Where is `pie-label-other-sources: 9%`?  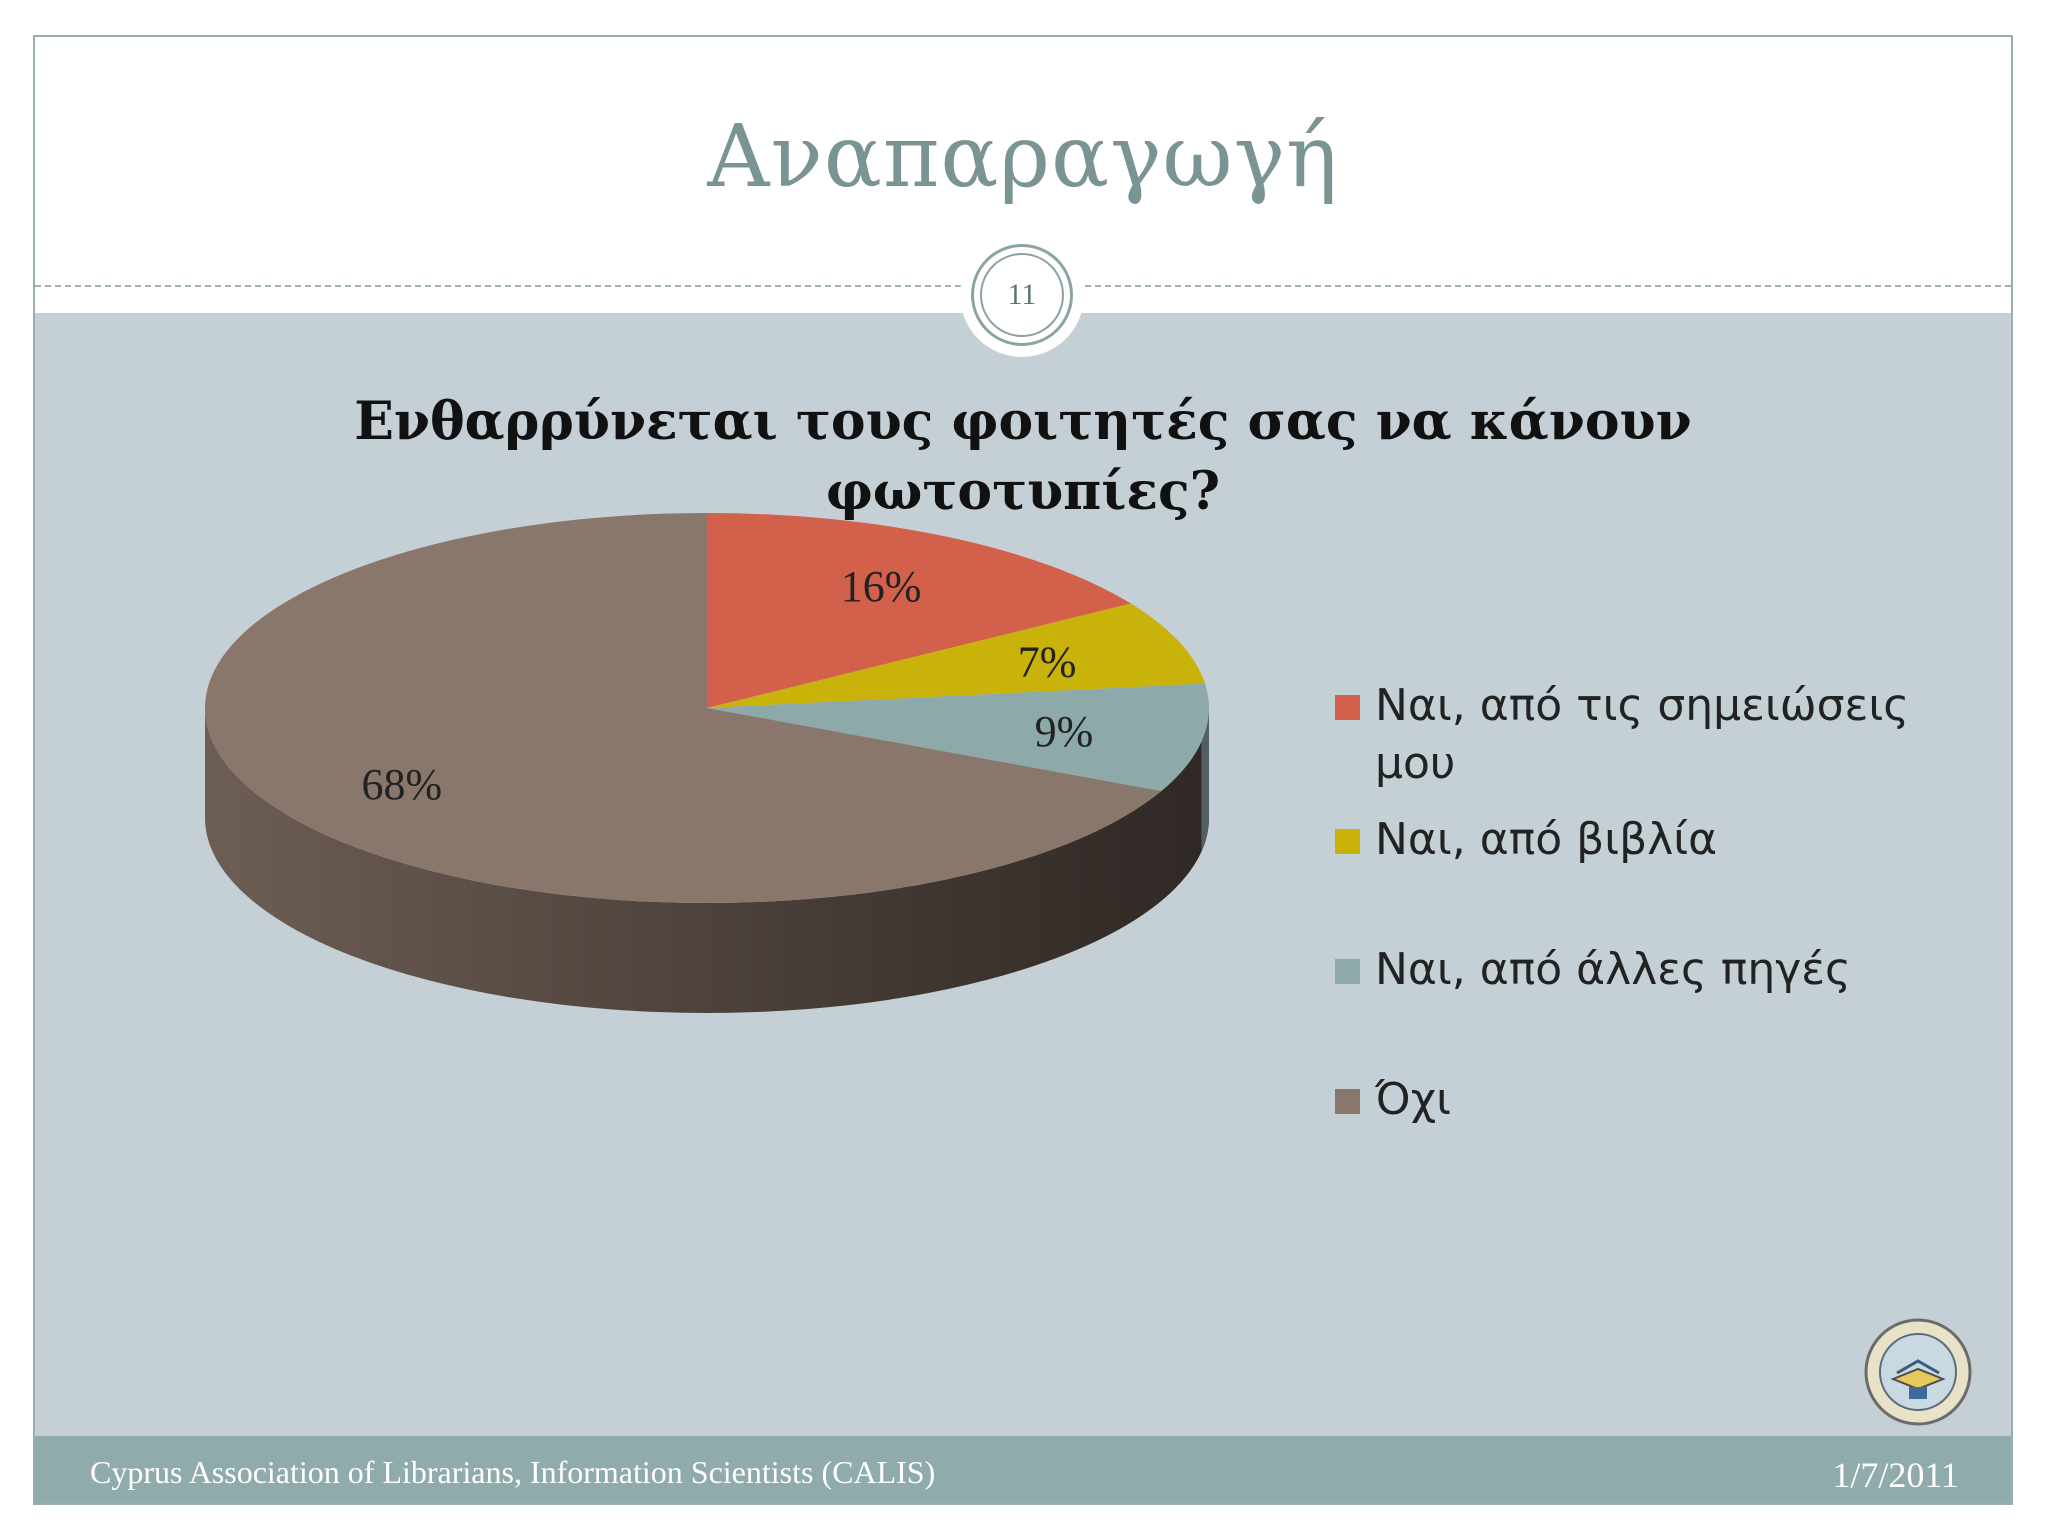
pie-label-other-sources: 9% is located at coordinates (1064, 731).